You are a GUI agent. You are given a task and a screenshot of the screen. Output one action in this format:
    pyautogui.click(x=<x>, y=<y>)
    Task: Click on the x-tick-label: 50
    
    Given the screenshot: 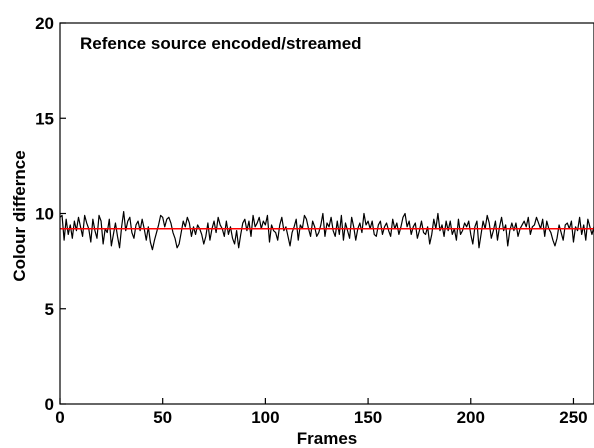 What is the action you would take?
    pyautogui.click(x=162, y=417)
    